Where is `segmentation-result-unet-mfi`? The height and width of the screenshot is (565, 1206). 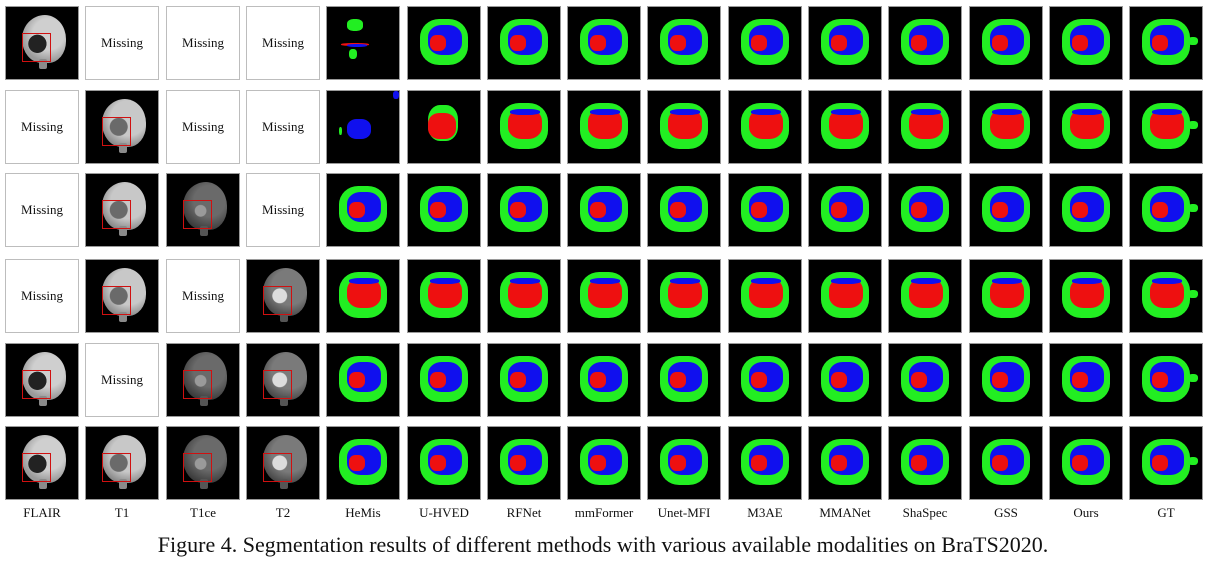 segmentation-result-unet-mfi is located at coordinates (684, 43).